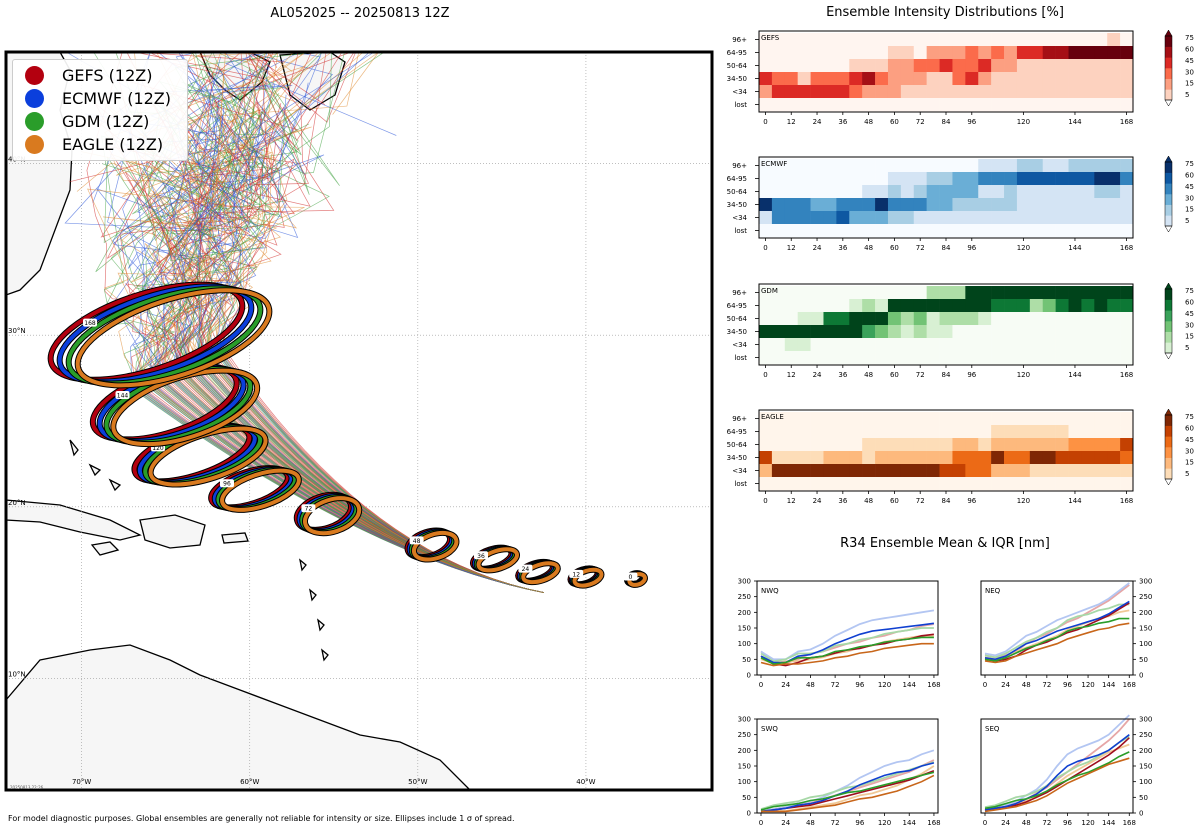  I want to click on heatmap-row-label: 50-64, so click(737, 319).